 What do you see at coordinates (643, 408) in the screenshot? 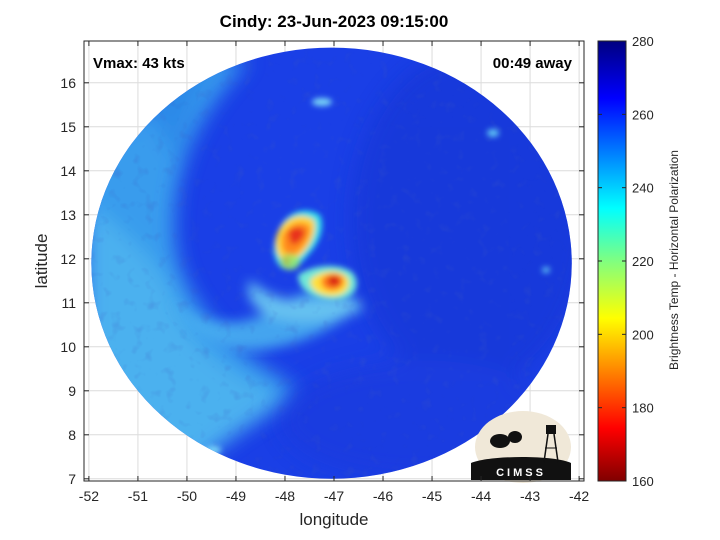
I see `colorbar-tick-label: 180` at bounding box center [643, 408].